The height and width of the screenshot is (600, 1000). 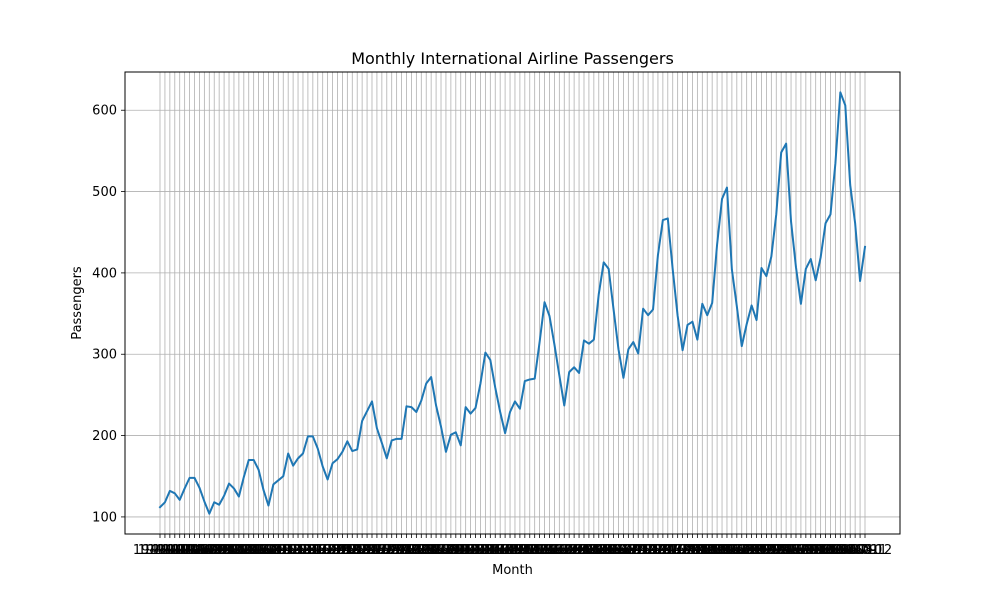 What do you see at coordinates (515, 550) in the screenshot?
I see `x-tick-label: 1955-01` at bounding box center [515, 550].